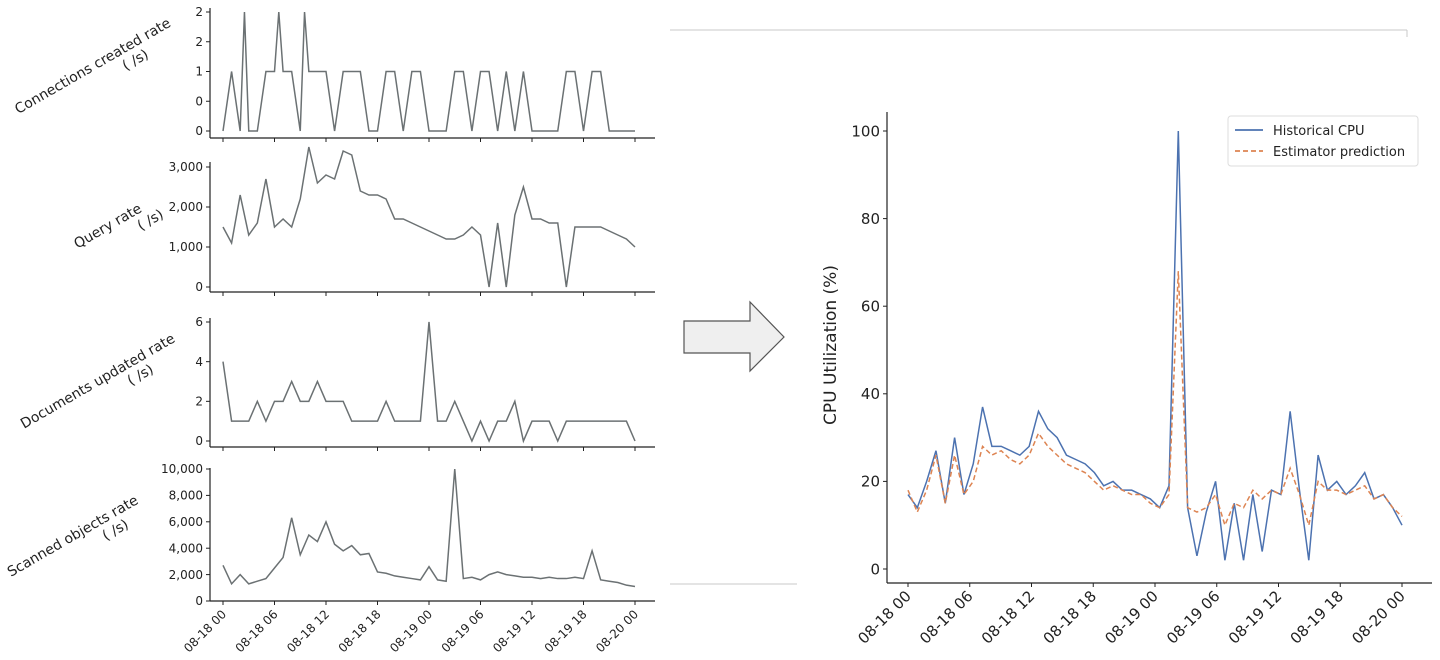  Describe the element at coordinates (186, 167) in the screenshot. I see `y-tick-label: 3,000` at that location.